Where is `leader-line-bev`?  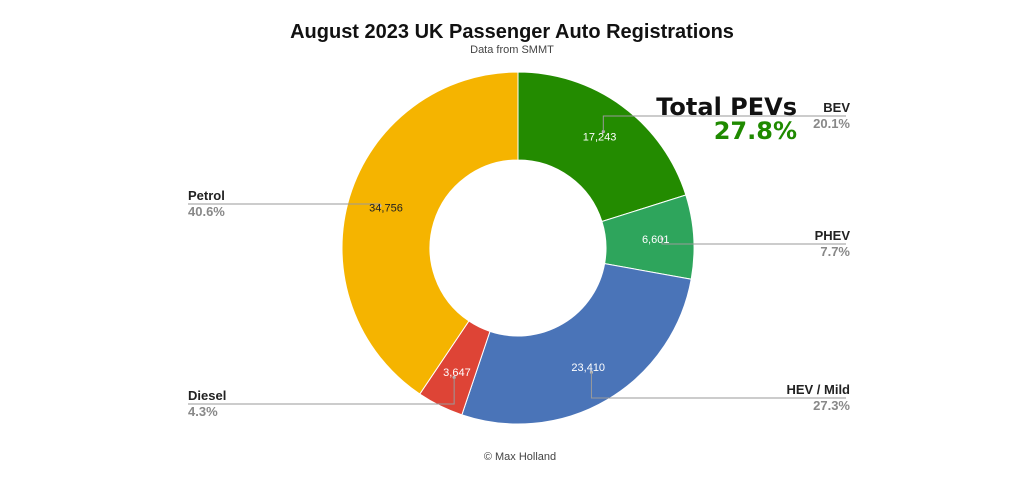
leader-line-bev is located at coordinates (724, 123).